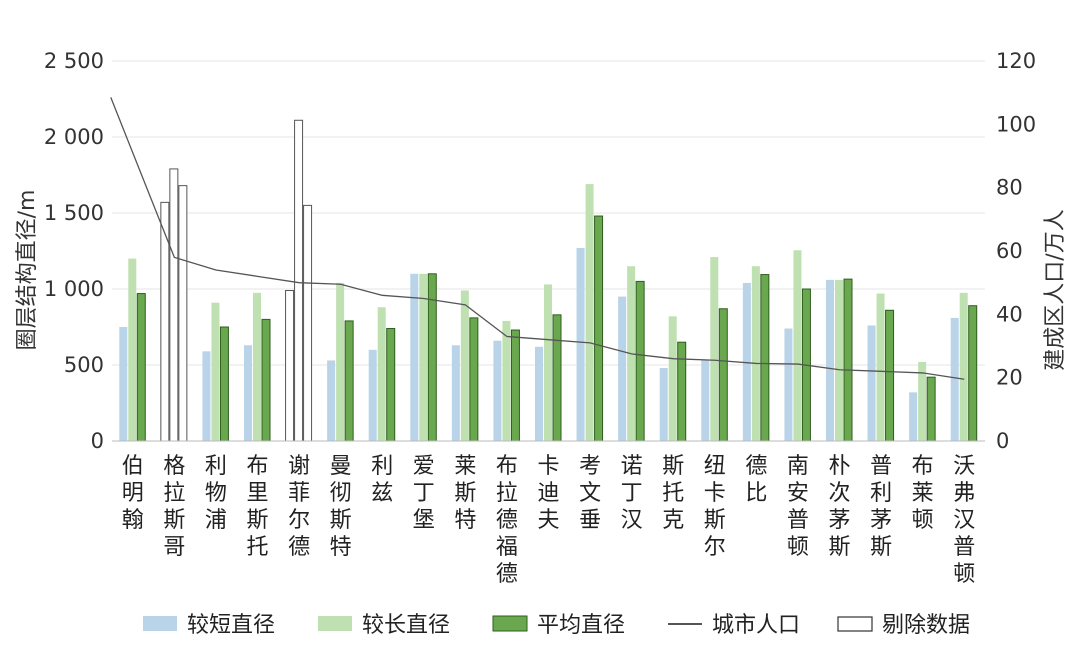 The image size is (1080, 649). I want to click on category-label: 曼, so click(341, 466).